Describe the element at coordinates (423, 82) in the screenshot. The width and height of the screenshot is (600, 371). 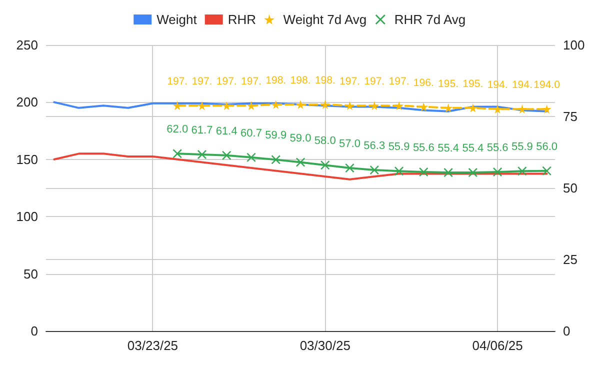
I see `data-label: 196.` at that location.